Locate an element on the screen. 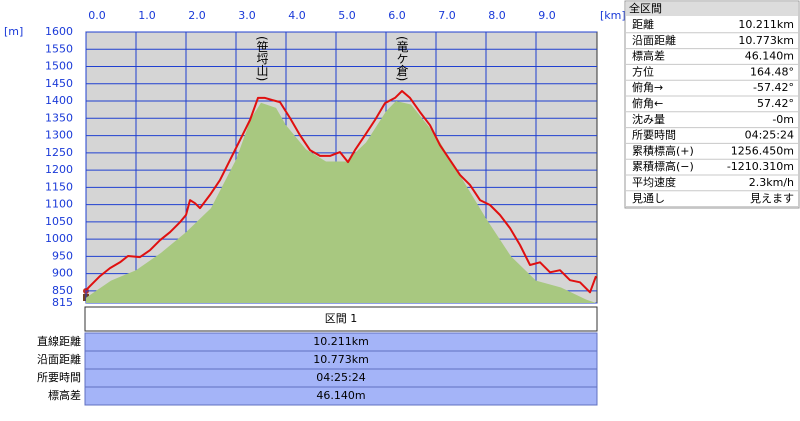 The image size is (800, 421). summary-value: 164.48° is located at coordinates (772, 71).